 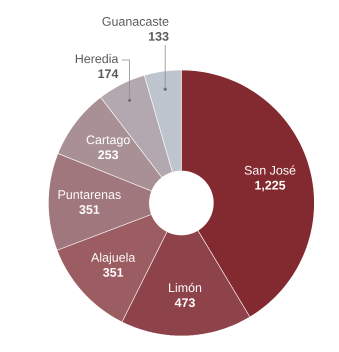 I want to click on slice-label: Puntarenas, so click(x=89, y=194).